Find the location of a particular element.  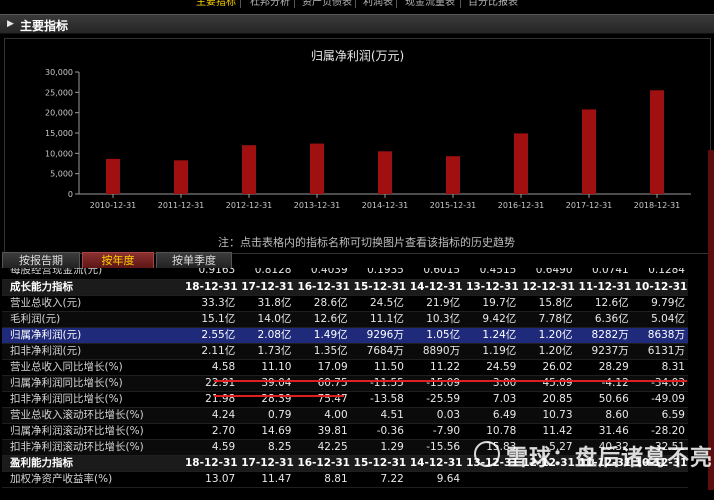

row-label: 归属净利润同比增长(%) is located at coordinates (92, 383).